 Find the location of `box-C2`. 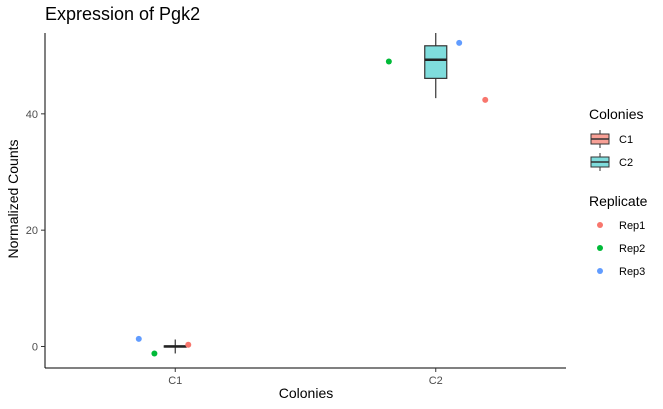

box-C2 is located at coordinates (436, 66).